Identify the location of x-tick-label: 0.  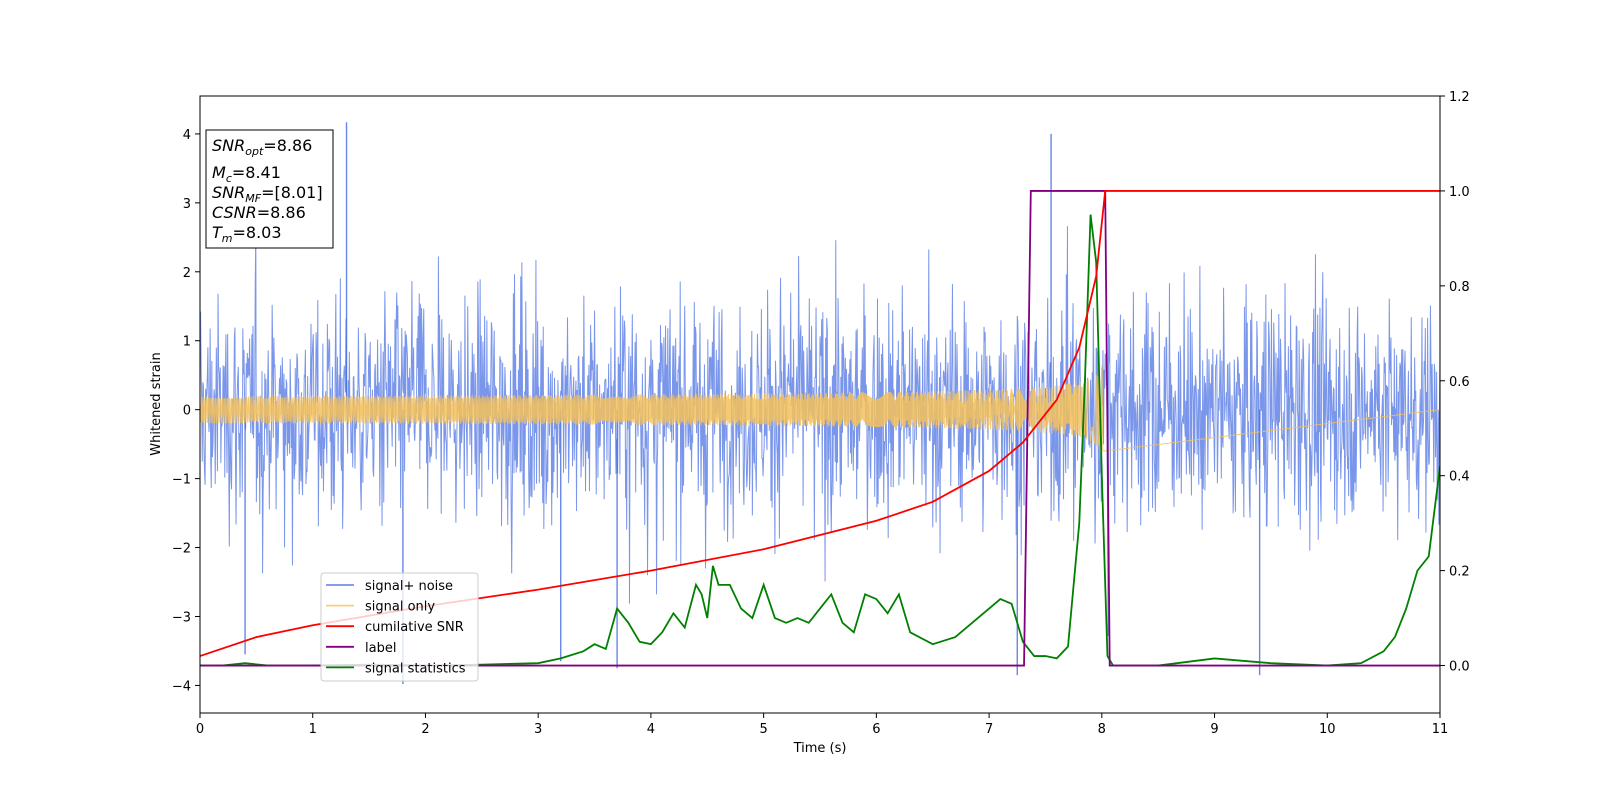
(200, 729).